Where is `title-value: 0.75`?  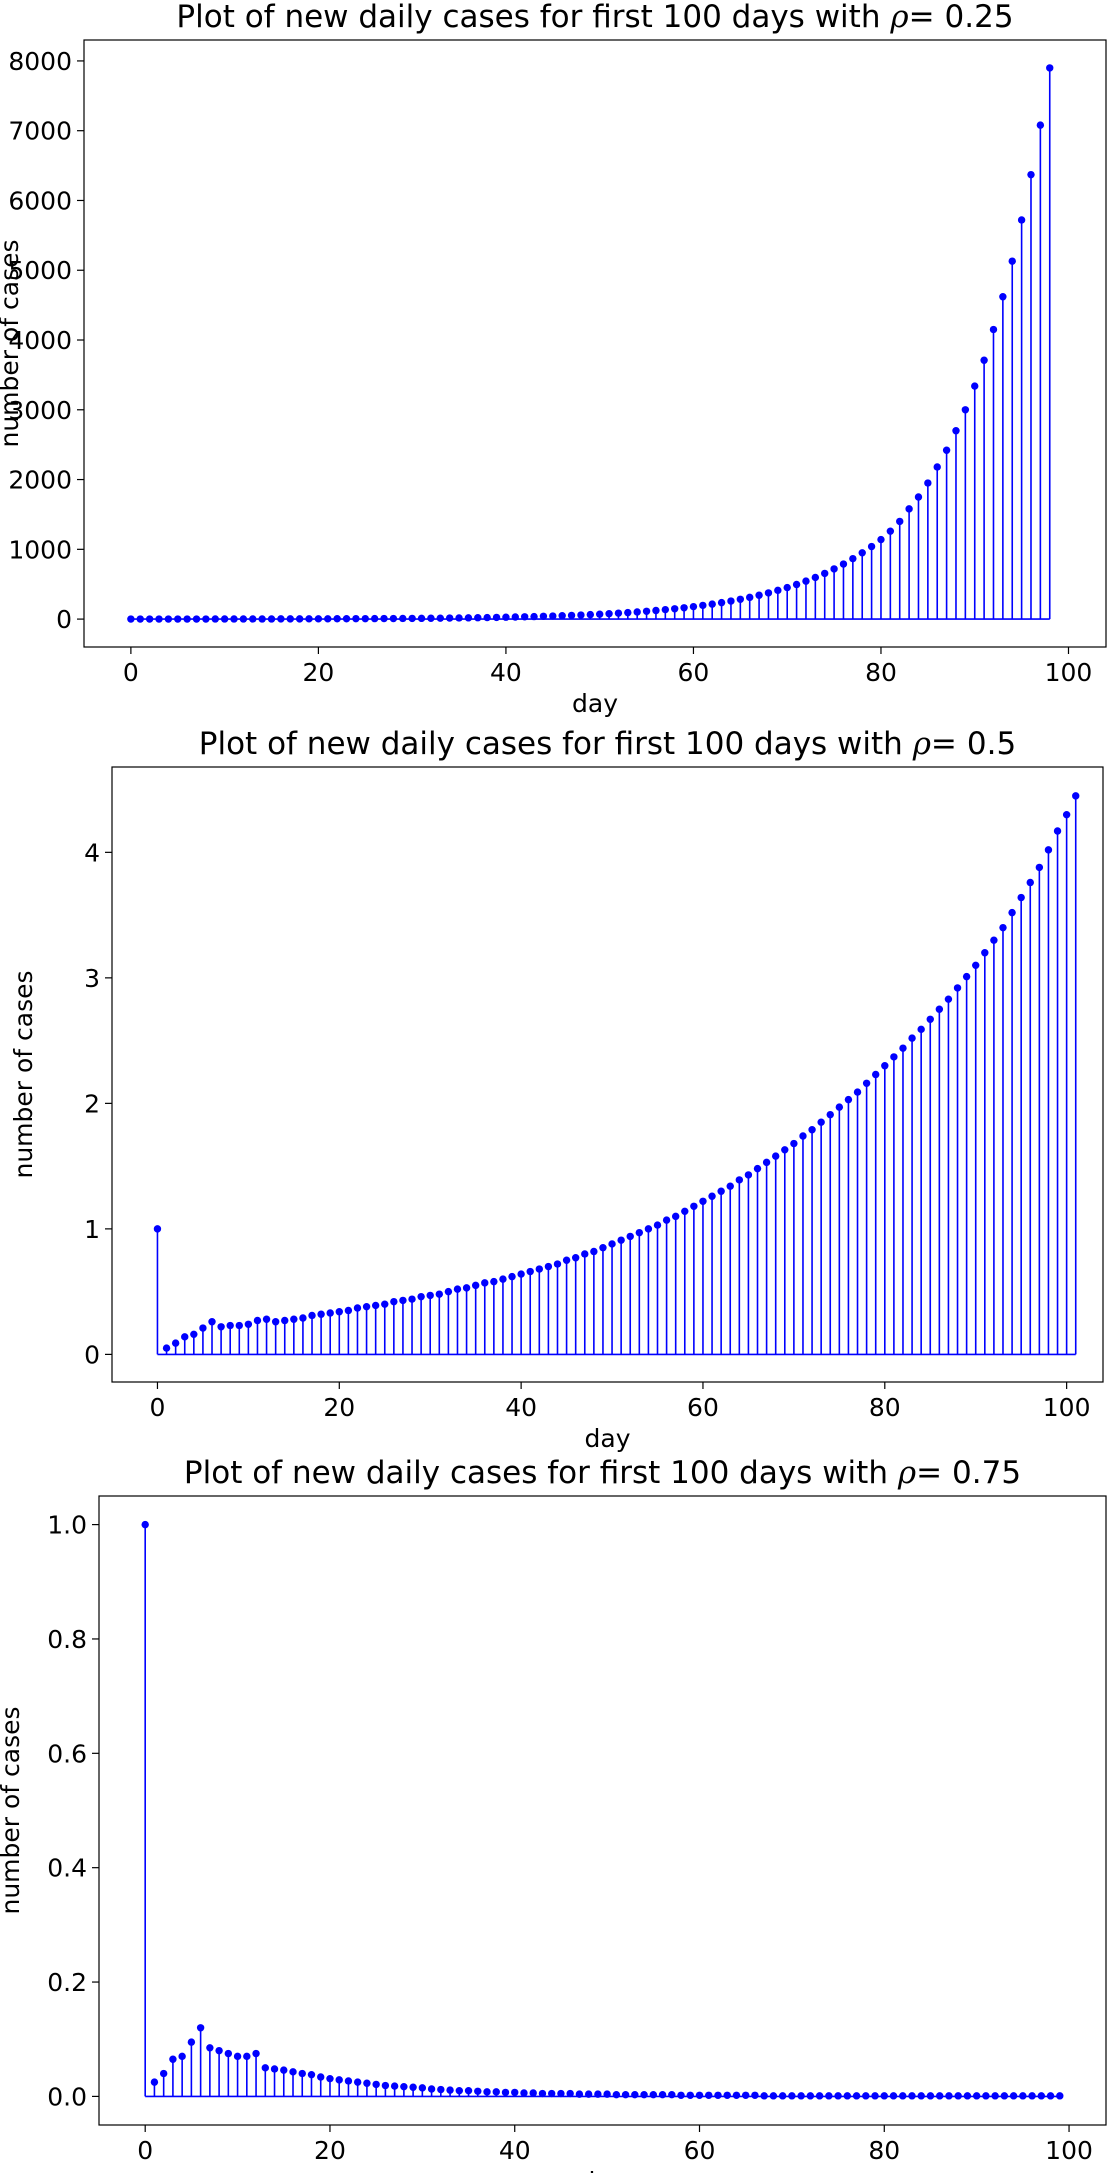
title-value: 0.75 is located at coordinates (986, 1473).